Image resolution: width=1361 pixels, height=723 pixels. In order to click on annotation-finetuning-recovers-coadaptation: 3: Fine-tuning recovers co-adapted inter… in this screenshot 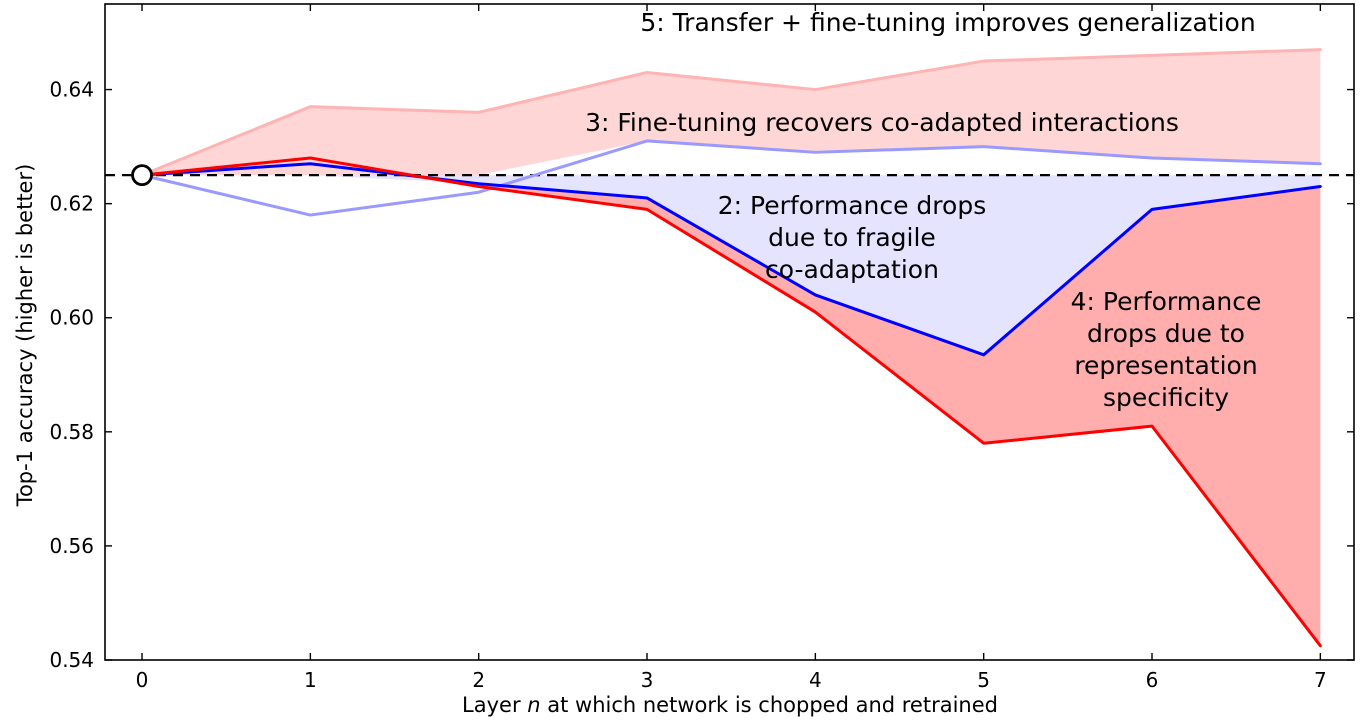, I will do `click(882, 122)`.